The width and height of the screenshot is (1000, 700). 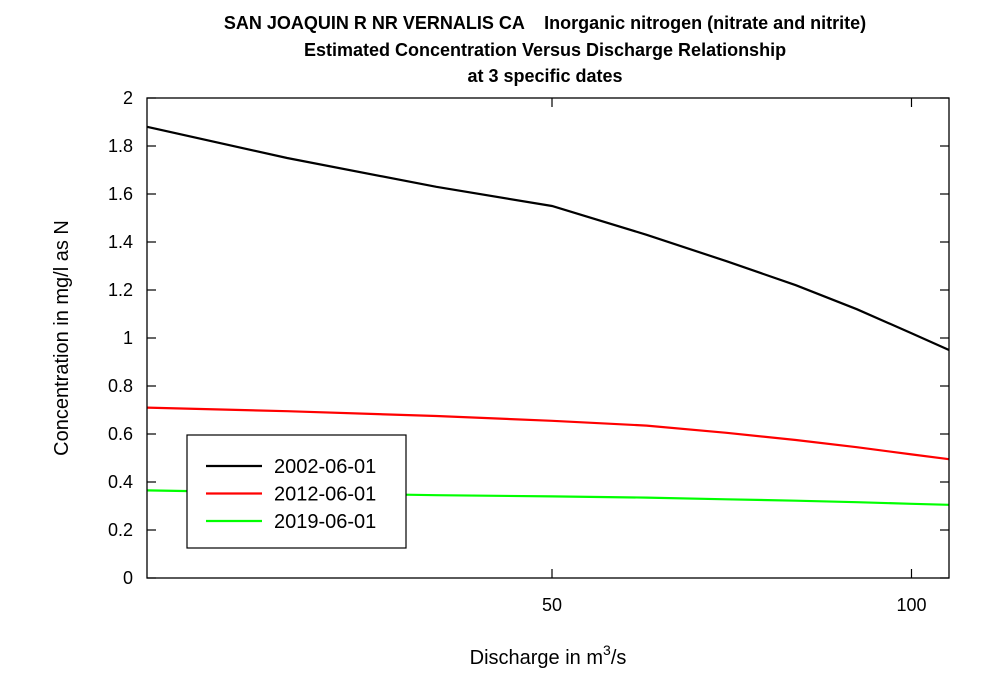 I want to click on y-tick-label: 0.6, so click(x=120, y=434).